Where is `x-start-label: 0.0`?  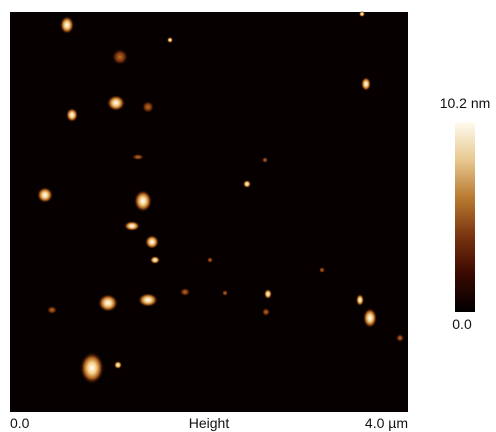 x-start-label: 0.0 is located at coordinates (20, 423).